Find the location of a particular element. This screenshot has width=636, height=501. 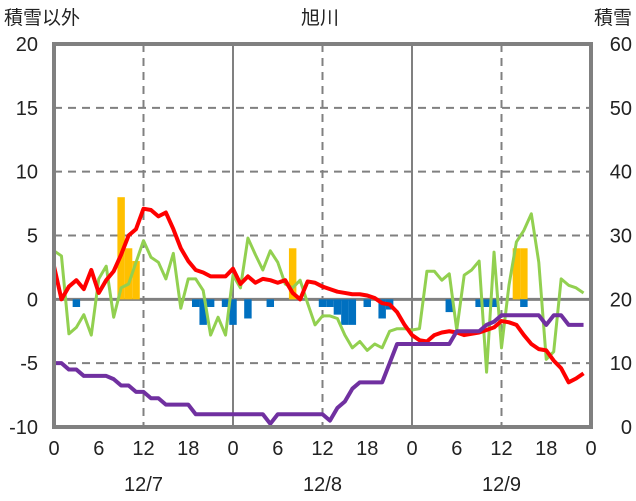

y-left-tick-label: 5 is located at coordinates (32, 237).